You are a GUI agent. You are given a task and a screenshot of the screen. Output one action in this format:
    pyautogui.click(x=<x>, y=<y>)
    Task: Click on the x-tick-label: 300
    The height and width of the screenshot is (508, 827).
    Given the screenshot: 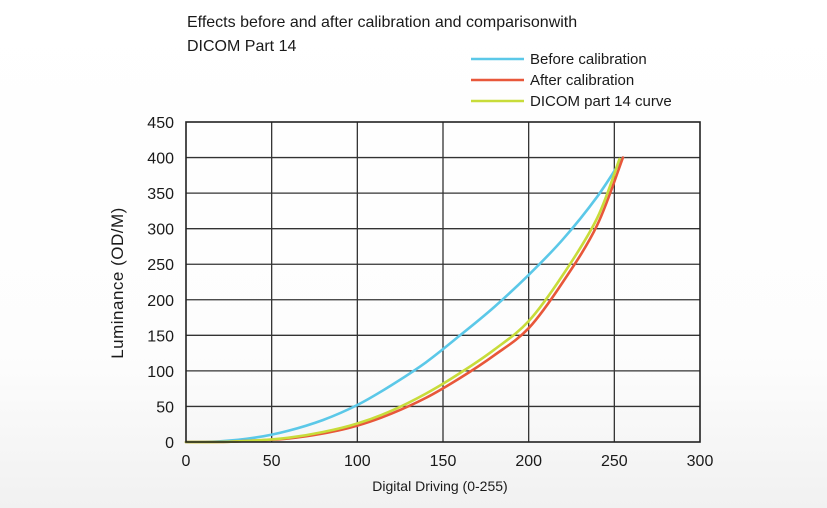 What is the action you would take?
    pyautogui.click(x=700, y=461)
    